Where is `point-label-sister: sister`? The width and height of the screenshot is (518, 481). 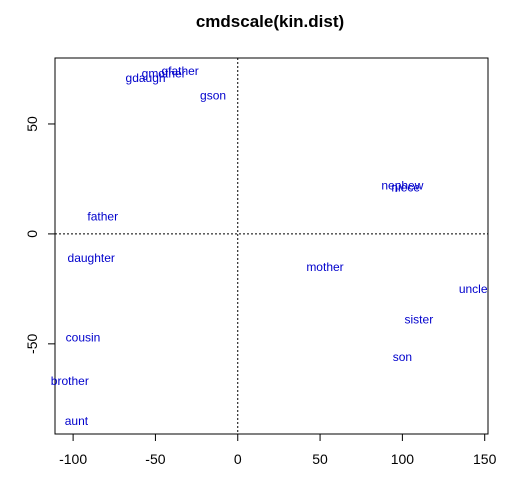
point-label-sister: sister is located at coordinates (419, 320).